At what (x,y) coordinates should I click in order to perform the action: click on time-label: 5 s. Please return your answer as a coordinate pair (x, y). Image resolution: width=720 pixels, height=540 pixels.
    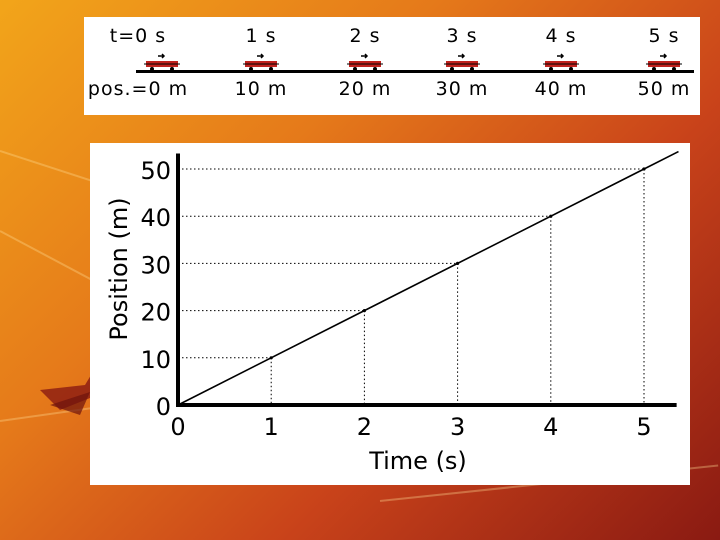
    Looking at the image, I should click on (664, 36).